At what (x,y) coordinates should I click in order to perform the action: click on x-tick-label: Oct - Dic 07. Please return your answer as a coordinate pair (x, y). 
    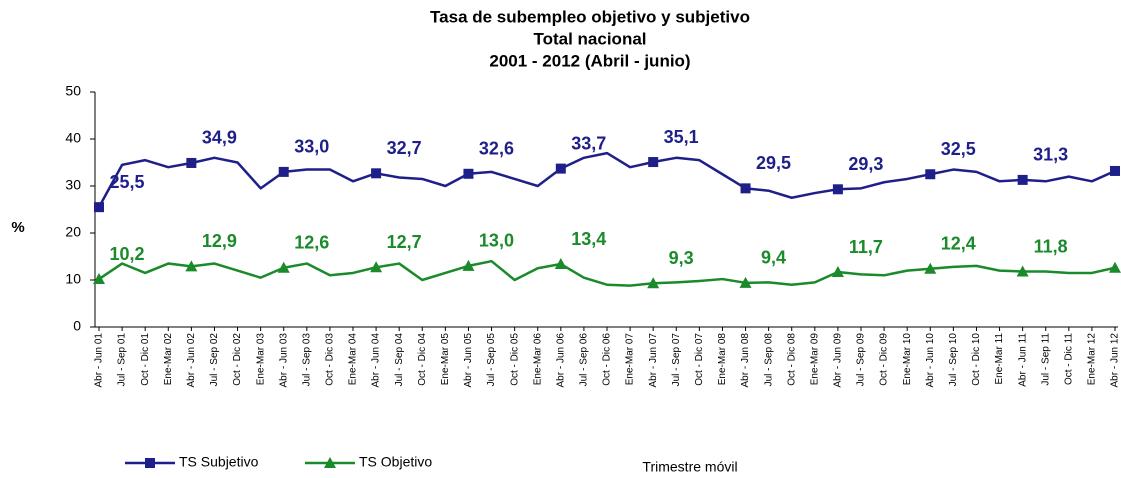
    Looking at the image, I should click on (699, 359).